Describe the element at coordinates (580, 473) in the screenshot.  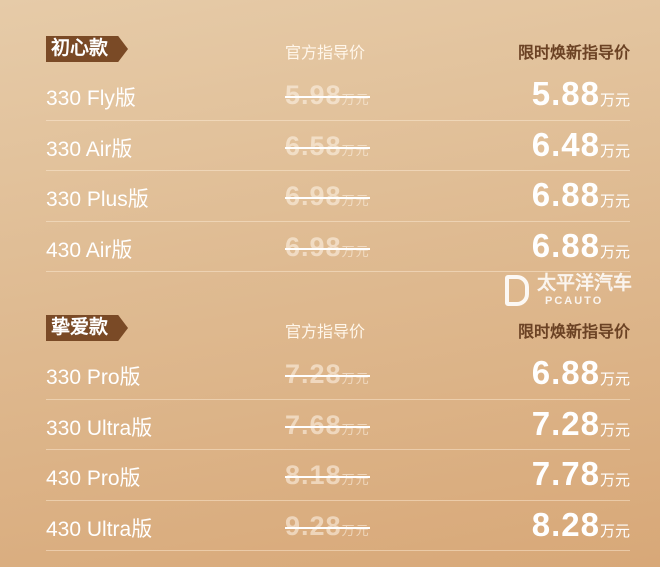
I see `promo-price: 7.78万元` at that location.